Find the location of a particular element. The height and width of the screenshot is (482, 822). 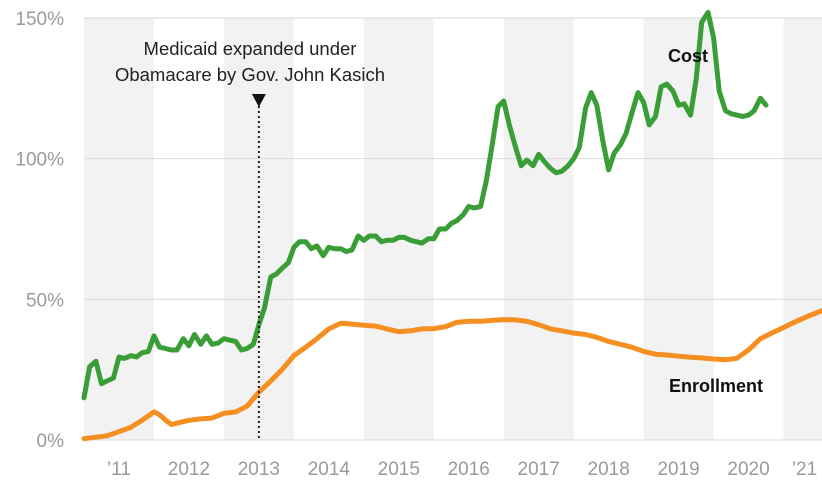

x-tick-label: 2013 is located at coordinates (259, 469).